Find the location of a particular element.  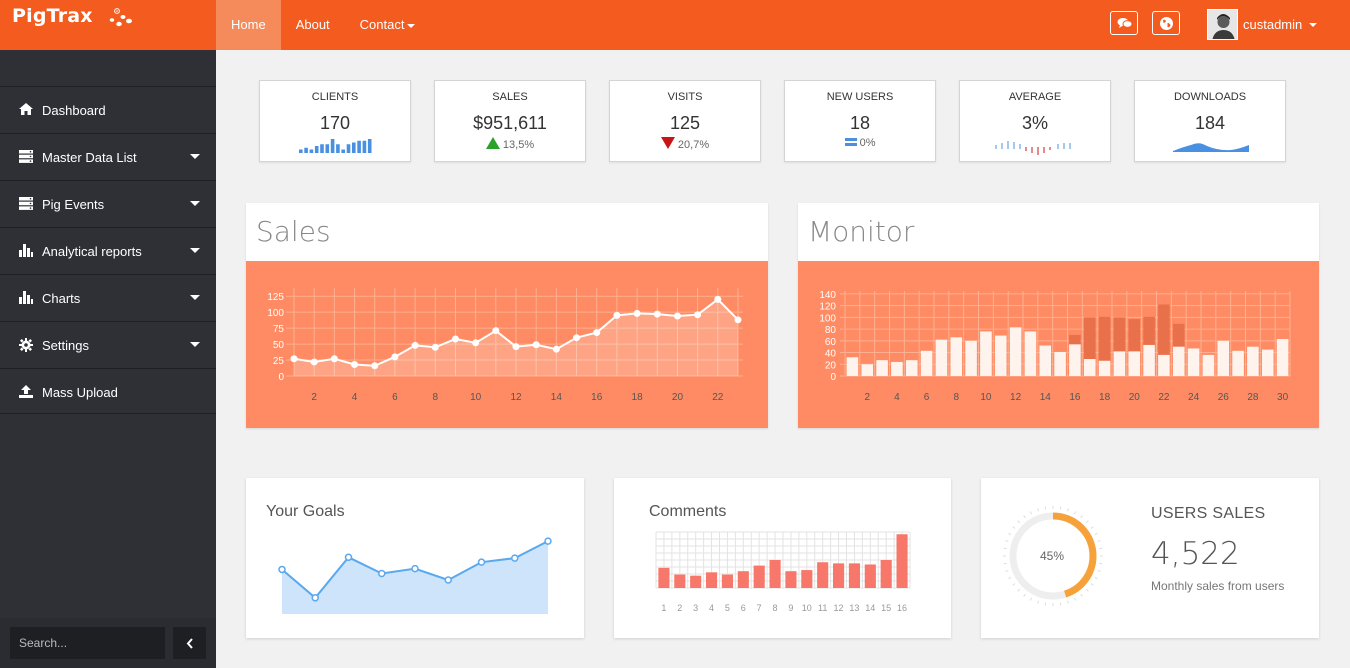

sidebar-item-master-data-list: Master Data List is located at coordinates (108, 156).